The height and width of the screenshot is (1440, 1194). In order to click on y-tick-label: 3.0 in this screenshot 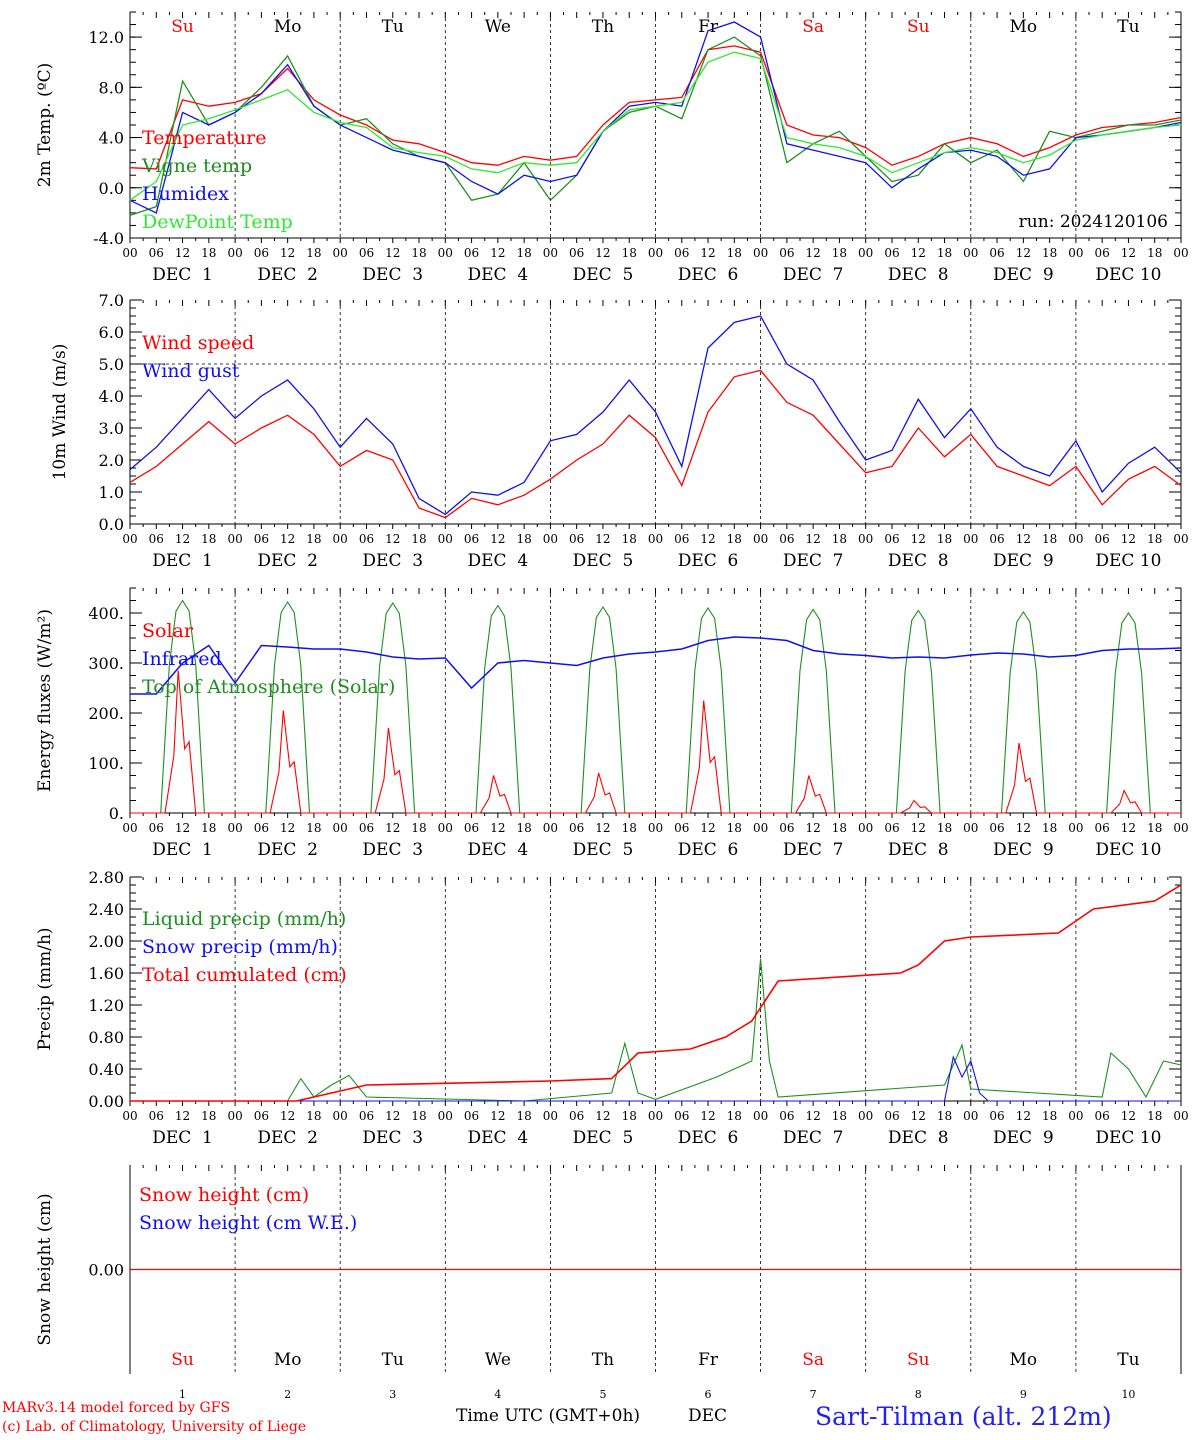, I will do `click(111, 428)`.